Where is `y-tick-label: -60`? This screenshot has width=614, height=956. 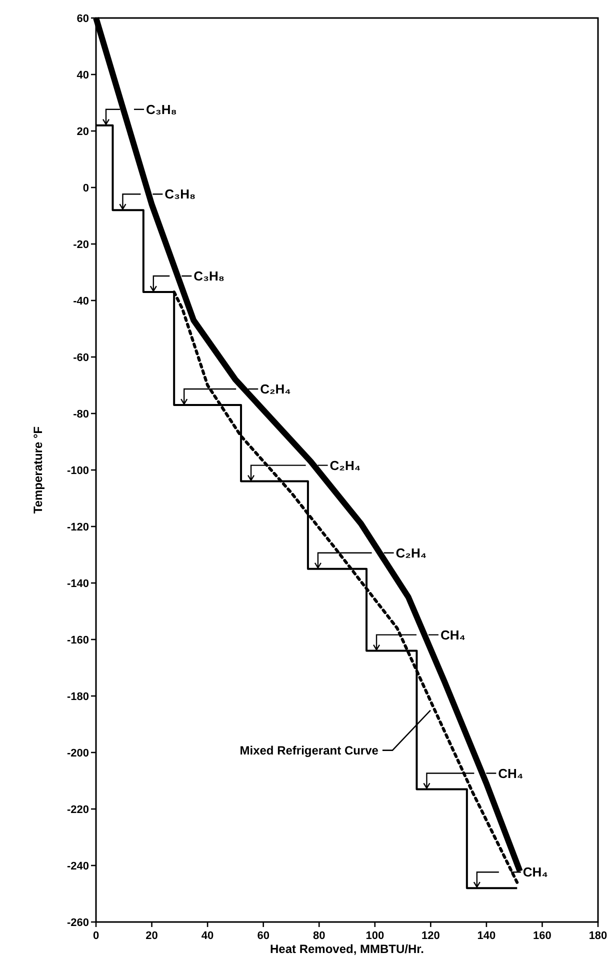 y-tick-label: -60 is located at coordinates (81, 358).